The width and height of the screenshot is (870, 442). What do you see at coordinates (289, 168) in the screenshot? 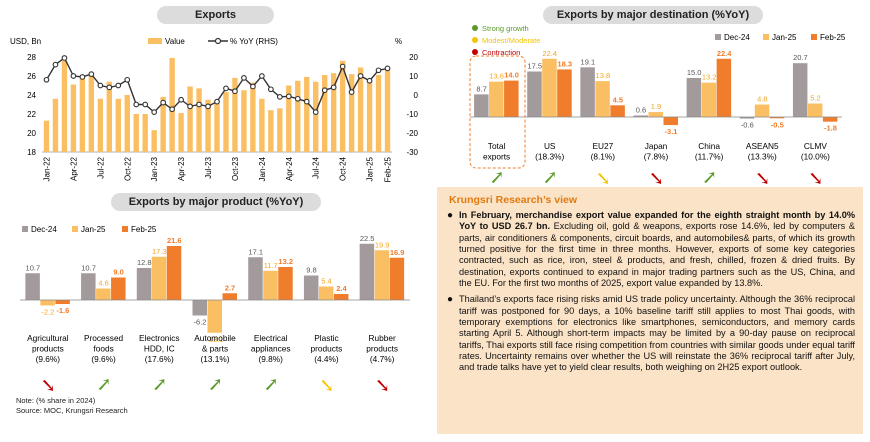
I see `x-tick-label: Apr-24` at bounding box center [289, 168].